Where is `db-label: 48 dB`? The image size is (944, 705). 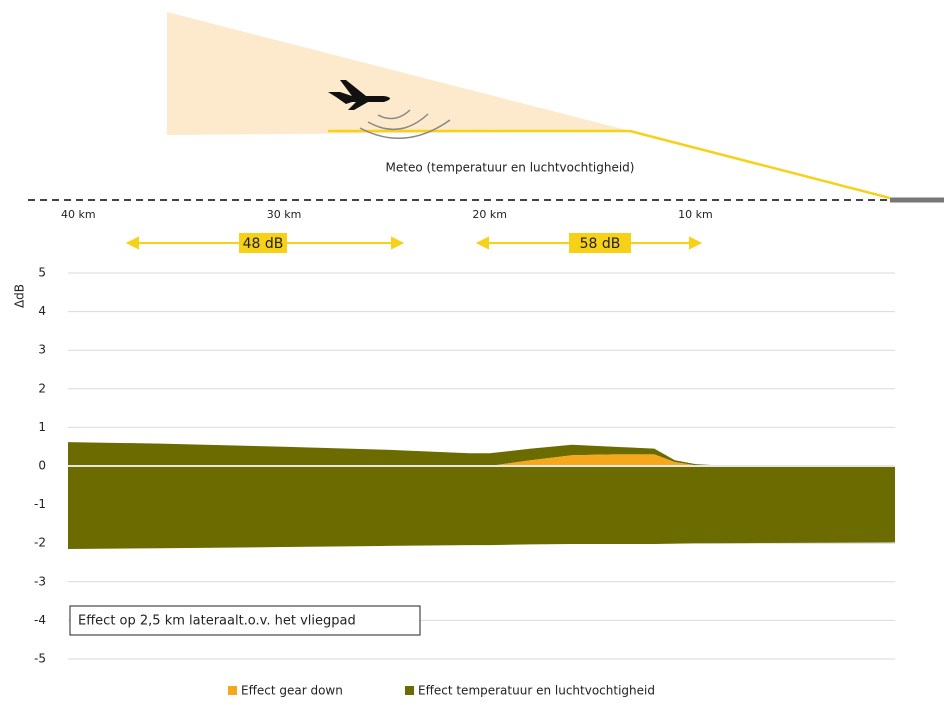
db-label: 48 dB is located at coordinates (263, 244).